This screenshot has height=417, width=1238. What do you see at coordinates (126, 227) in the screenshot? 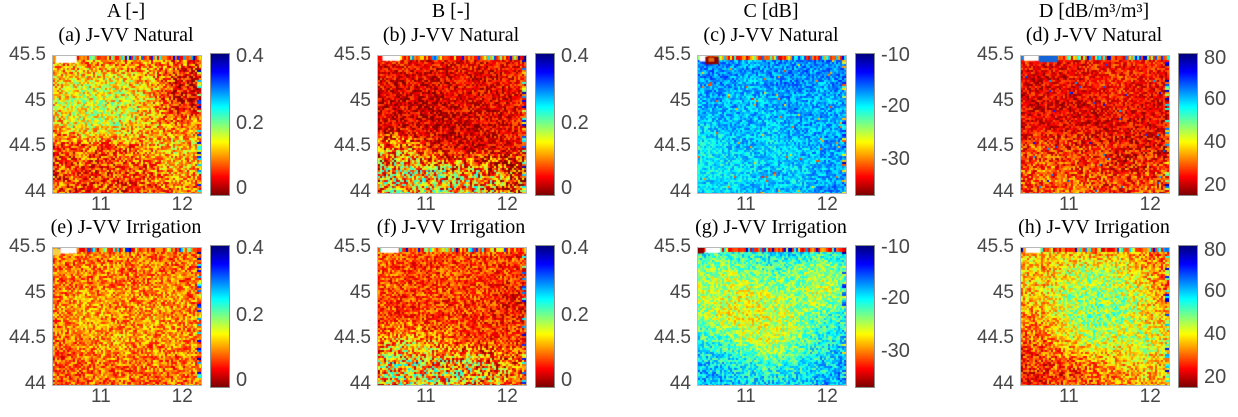
I see `panel-subtitle: (e) J-VV Irrigation` at bounding box center [126, 227].